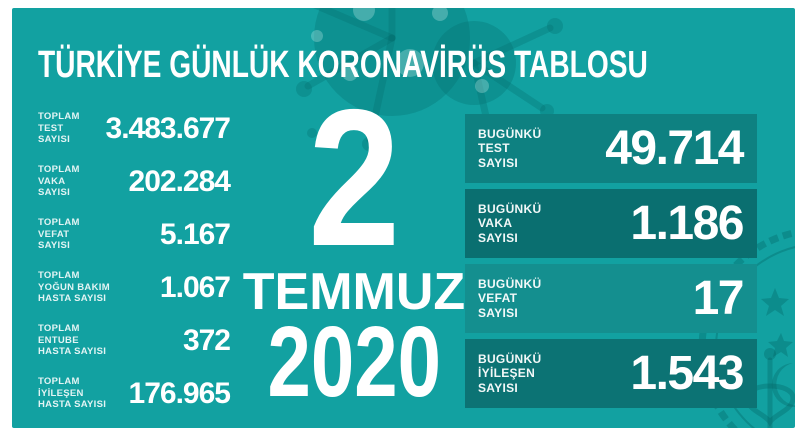 This screenshot has width=800, height=441. Describe the element at coordinates (168, 128) in the screenshot. I see `total-test-value: 3.483.677` at that location.